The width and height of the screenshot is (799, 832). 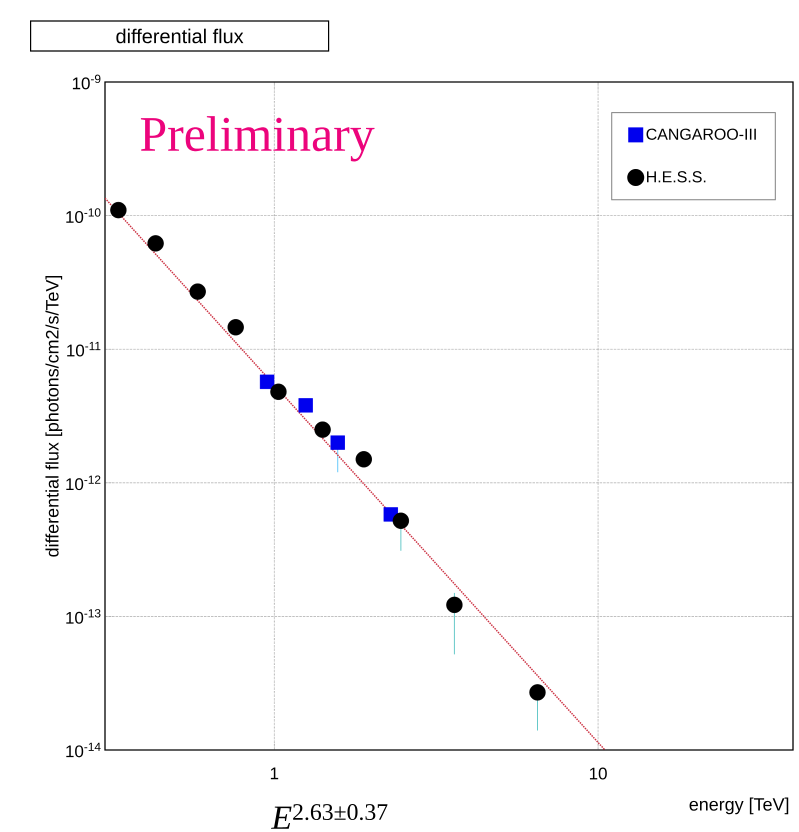 I want to click on y-axis-title: differential flux [photons/cm2/s/TeV], so click(x=53, y=416).